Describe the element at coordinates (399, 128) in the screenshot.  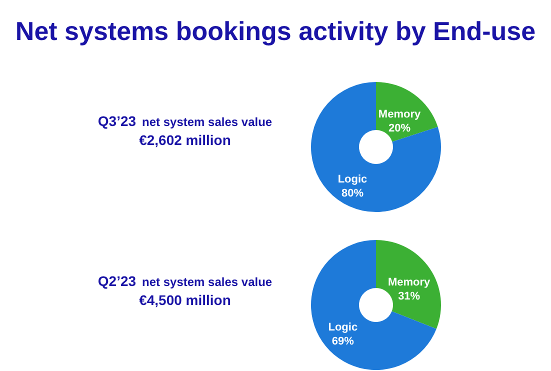
I see `data-label: 20%` at that location.